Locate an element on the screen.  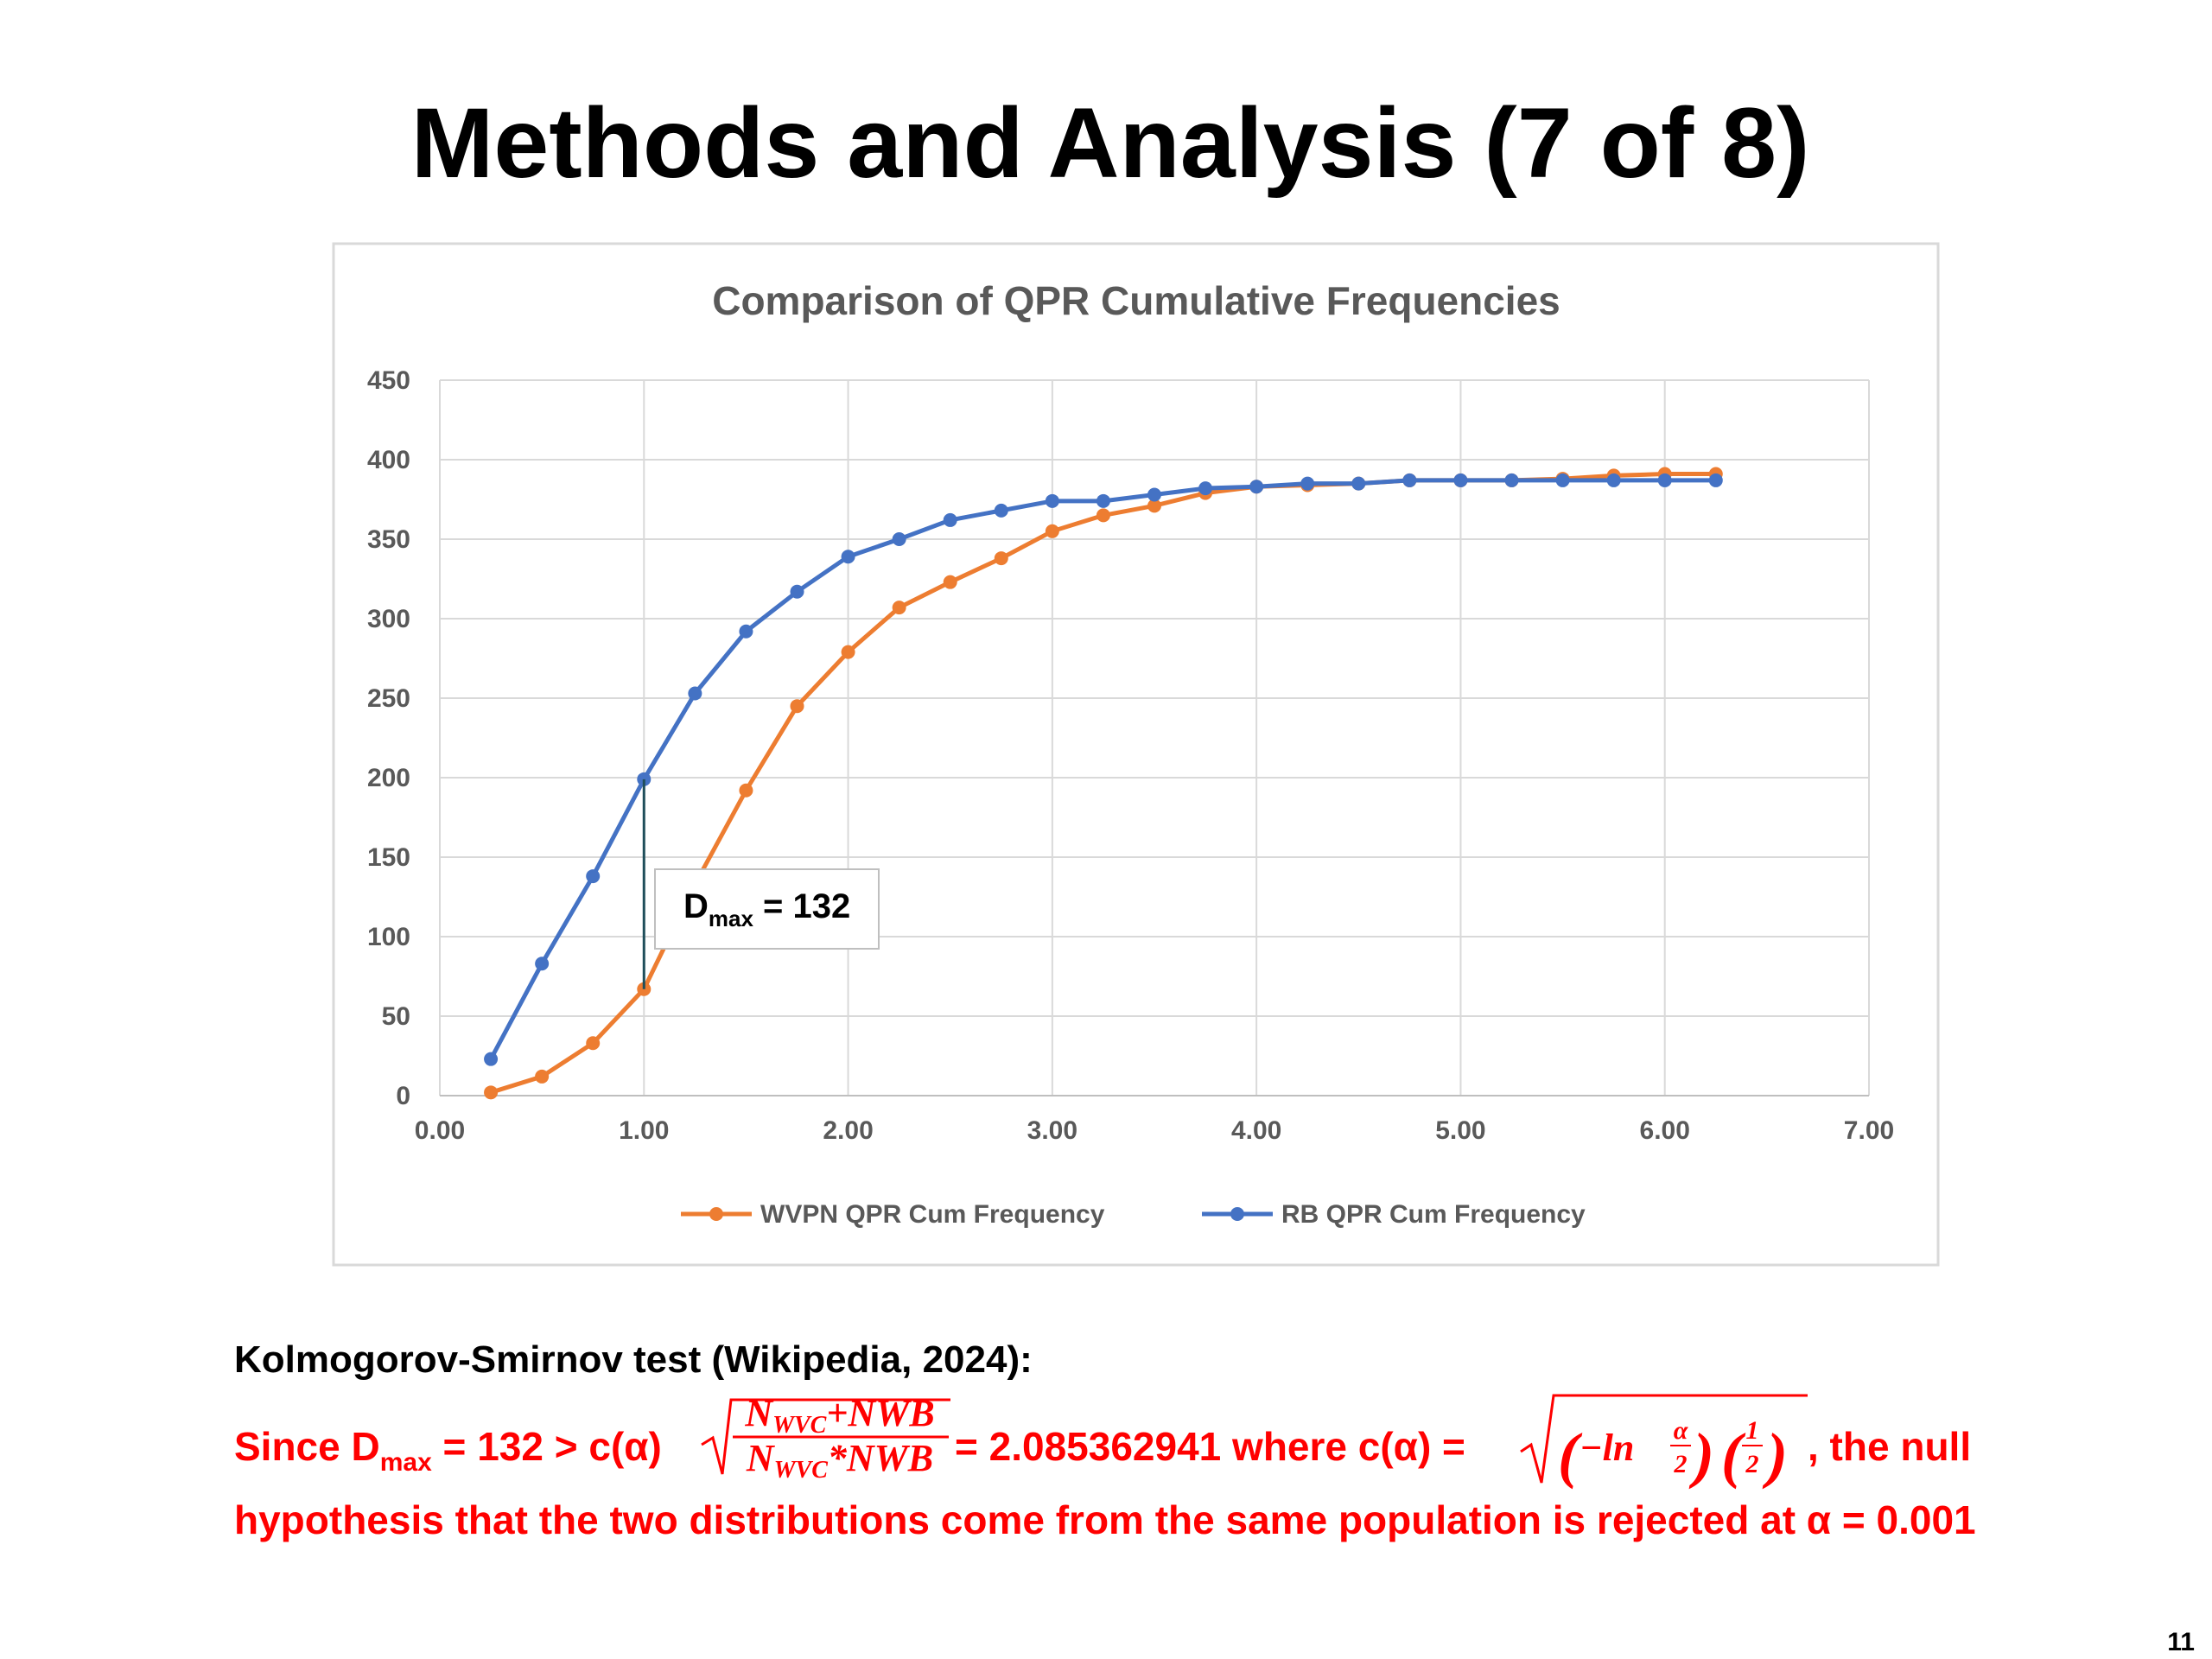
x-tick-label: 7.00 is located at coordinates (1869, 1130).